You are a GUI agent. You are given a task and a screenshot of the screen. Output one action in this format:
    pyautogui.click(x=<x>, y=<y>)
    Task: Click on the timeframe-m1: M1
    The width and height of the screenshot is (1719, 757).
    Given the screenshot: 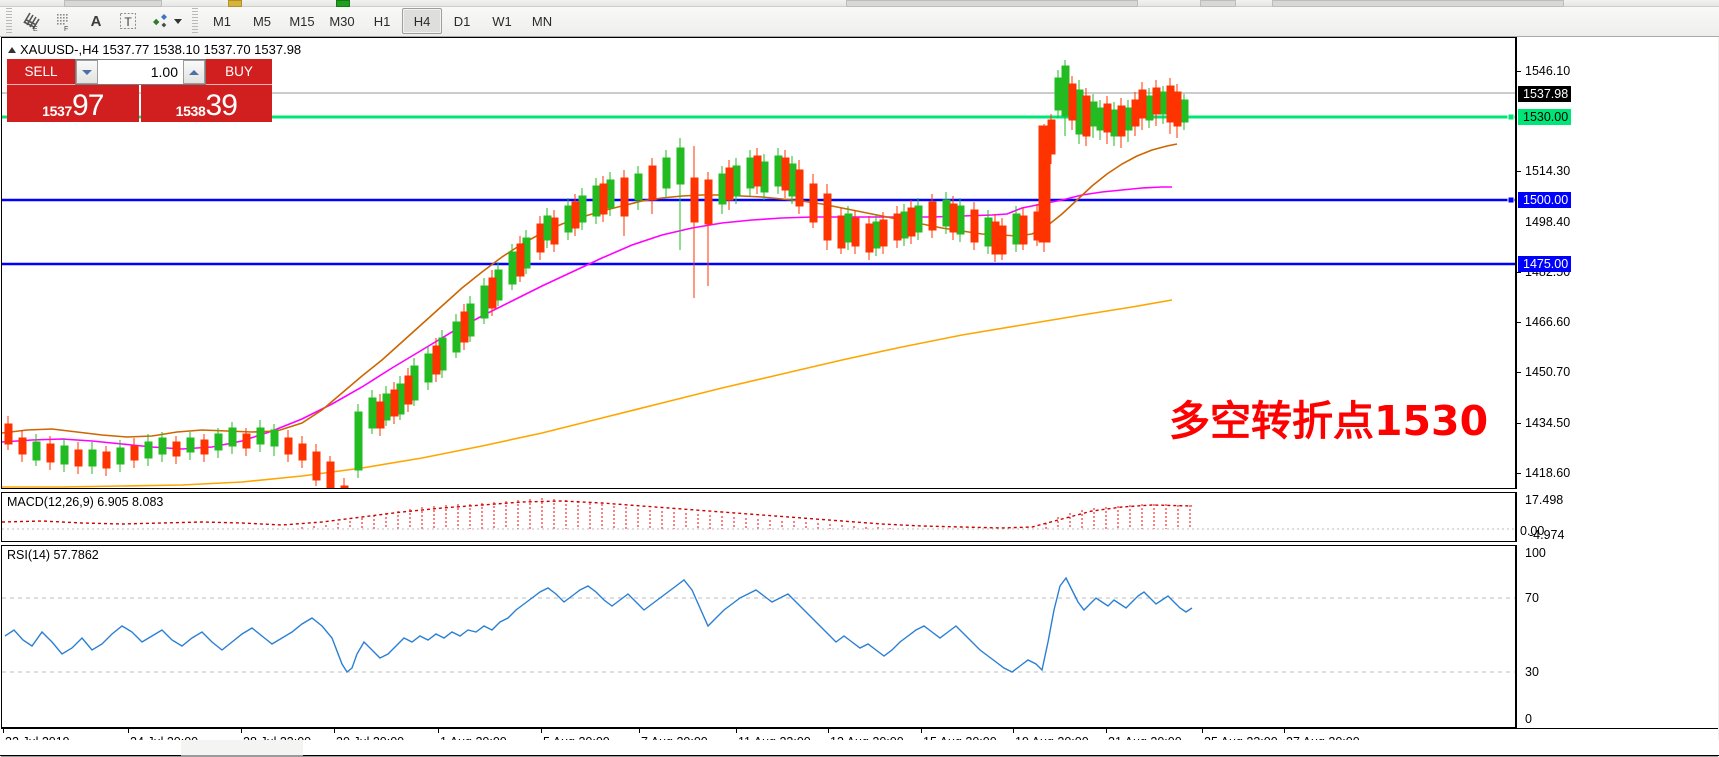 What is the action you would take?
    pyautogui.click(x=222, y=21)
    